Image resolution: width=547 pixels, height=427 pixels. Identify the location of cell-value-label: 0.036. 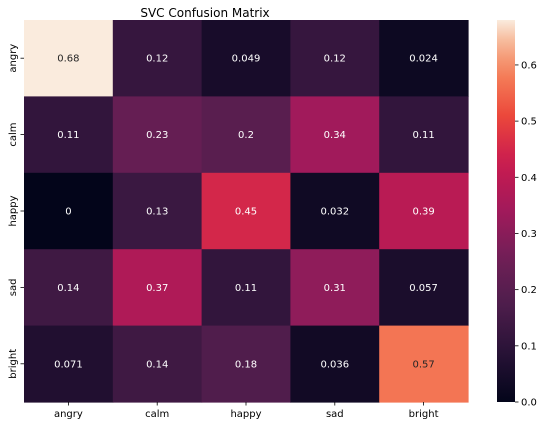
(334, 364).